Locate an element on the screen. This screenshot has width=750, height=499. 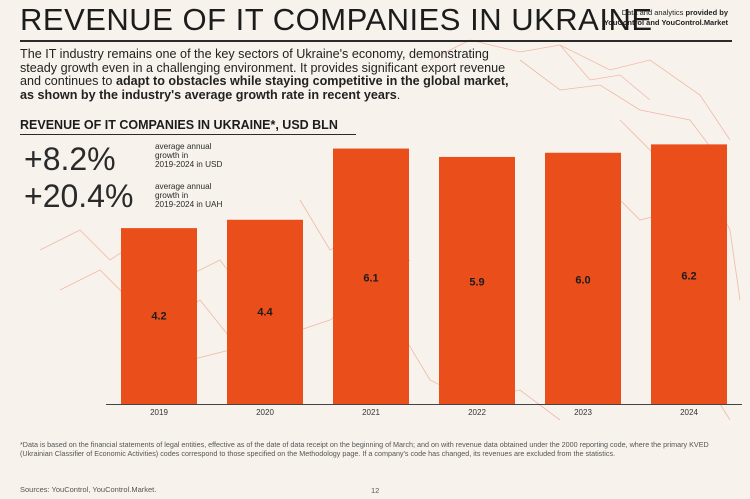
stat-usd-desc-line: average annual is located at coordinates (183, 146).